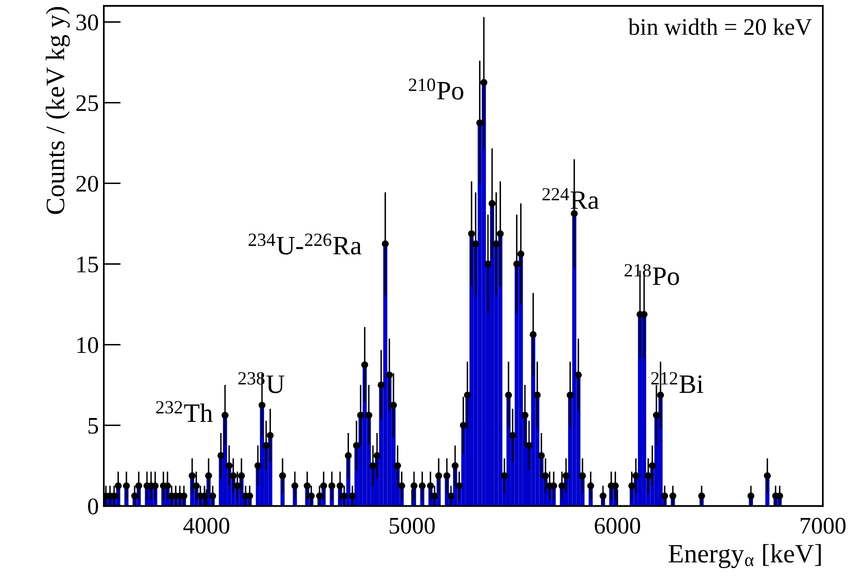  What do you see at coordinates (87, 264) in the screenshot?
I see `y-tick-label: 15` at bounding box center [87, 264].